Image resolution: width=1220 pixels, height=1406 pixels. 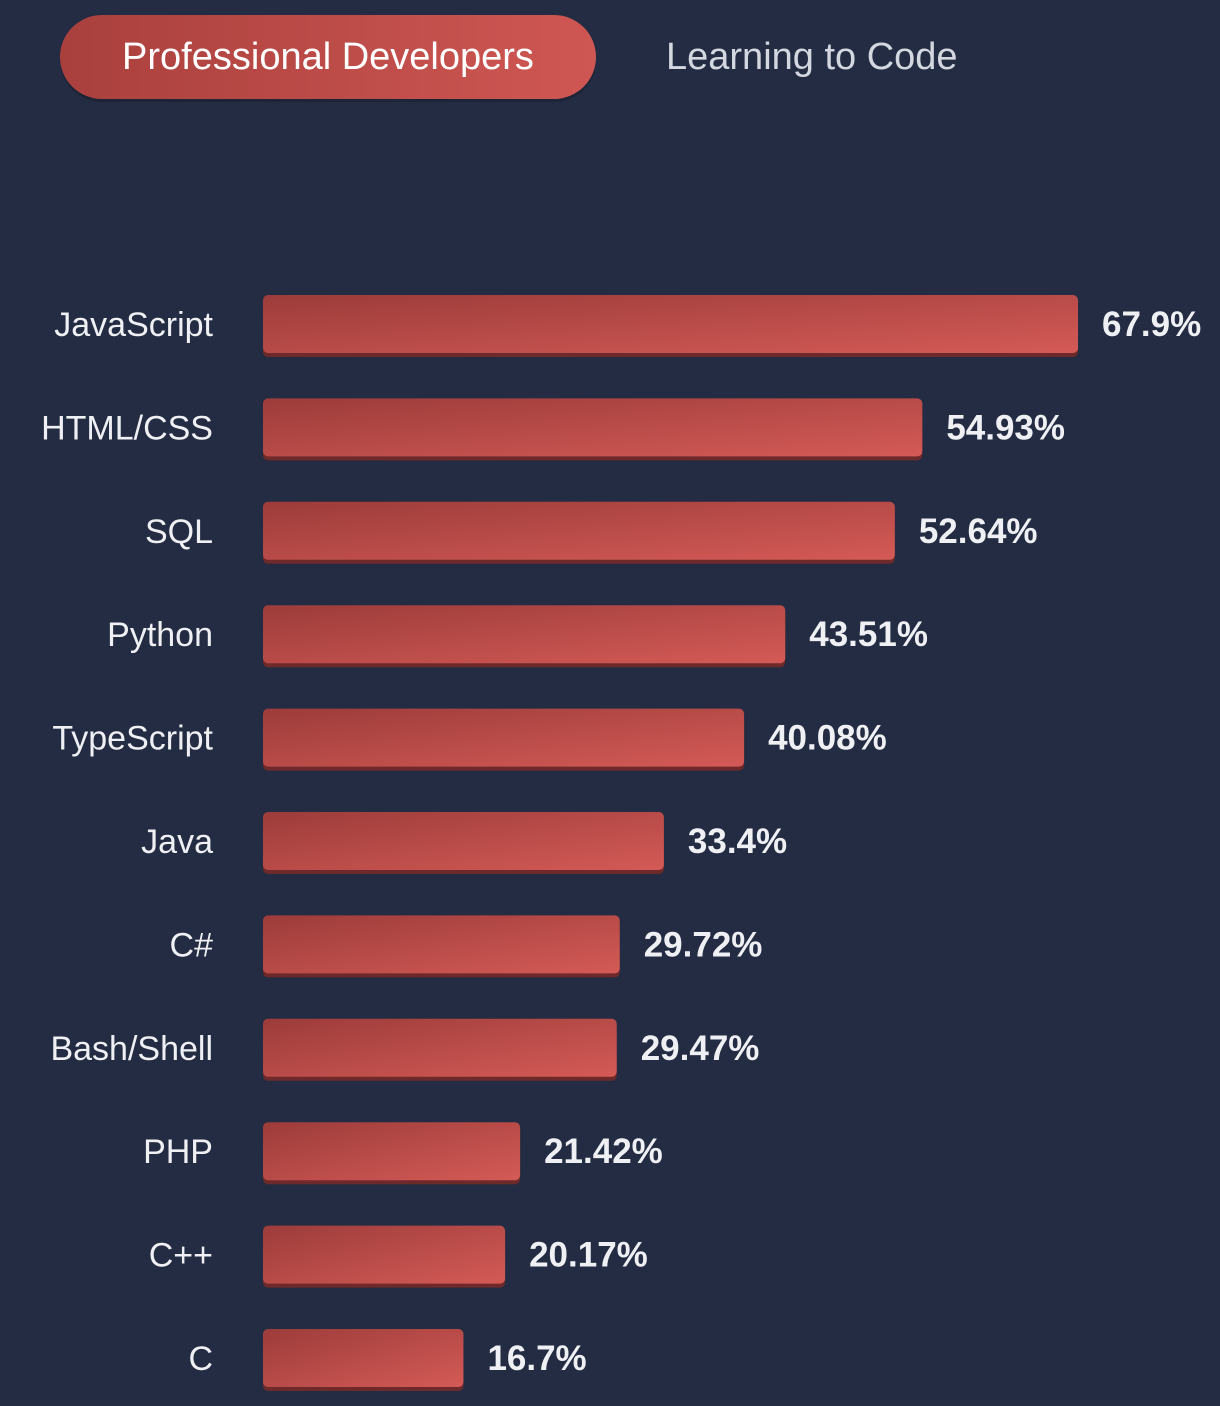 What do you see at coordinates (200, 1359) in the screenshot?
I see `category-label-c: C` at bounding box center [200, 1359].